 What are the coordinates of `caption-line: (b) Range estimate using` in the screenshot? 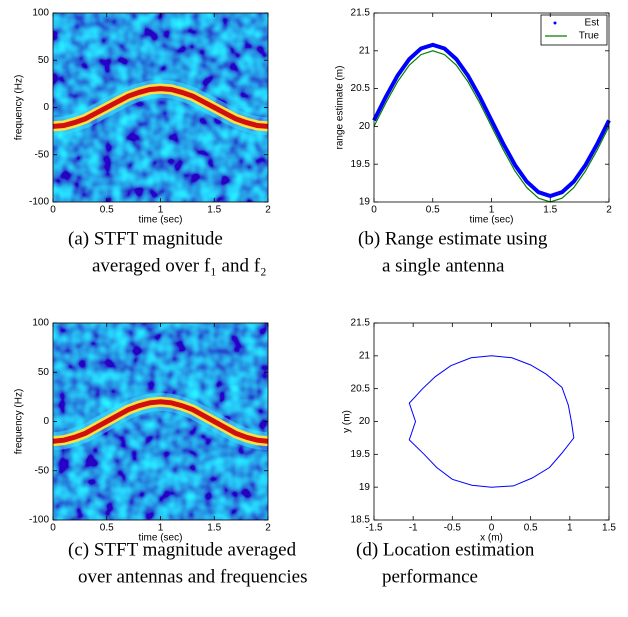 It's located at (453, 238).